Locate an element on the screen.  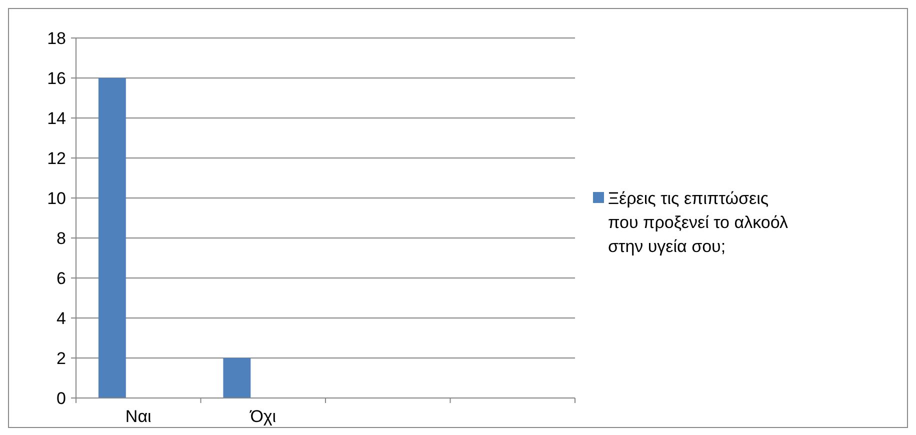
y-tick-label: 8 is located at coordinates (61, 238).